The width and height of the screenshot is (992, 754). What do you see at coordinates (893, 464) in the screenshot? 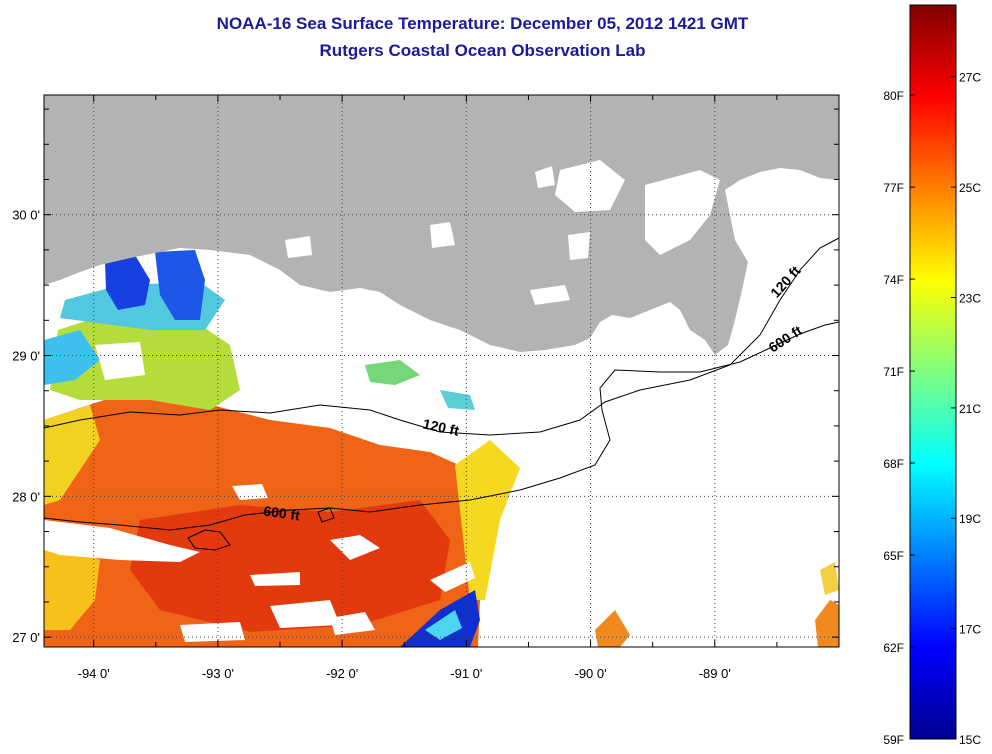
I see `fahrenheit-label: 68F` at bounding box center [893, 464].